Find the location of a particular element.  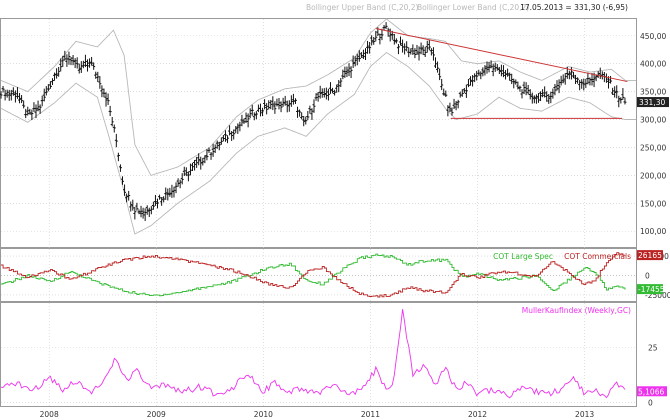

trendline is located at coordinates (501, 55).